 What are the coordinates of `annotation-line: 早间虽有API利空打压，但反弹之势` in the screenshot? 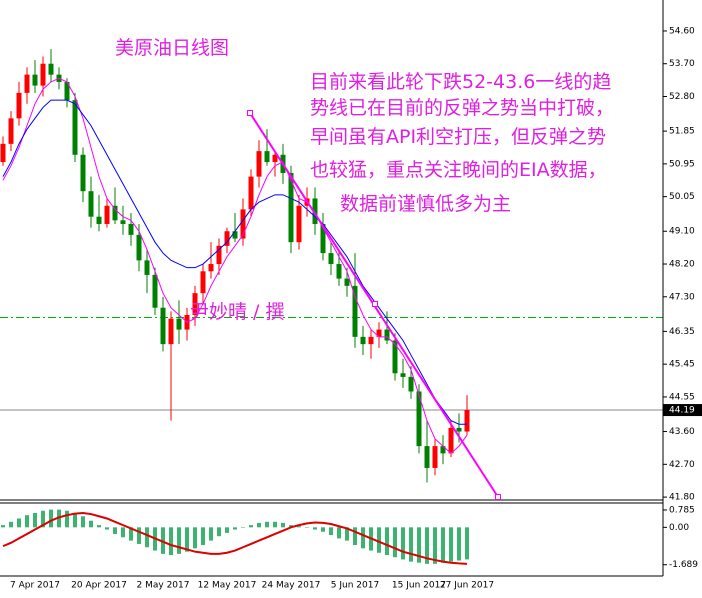 It's located at (458, 137).